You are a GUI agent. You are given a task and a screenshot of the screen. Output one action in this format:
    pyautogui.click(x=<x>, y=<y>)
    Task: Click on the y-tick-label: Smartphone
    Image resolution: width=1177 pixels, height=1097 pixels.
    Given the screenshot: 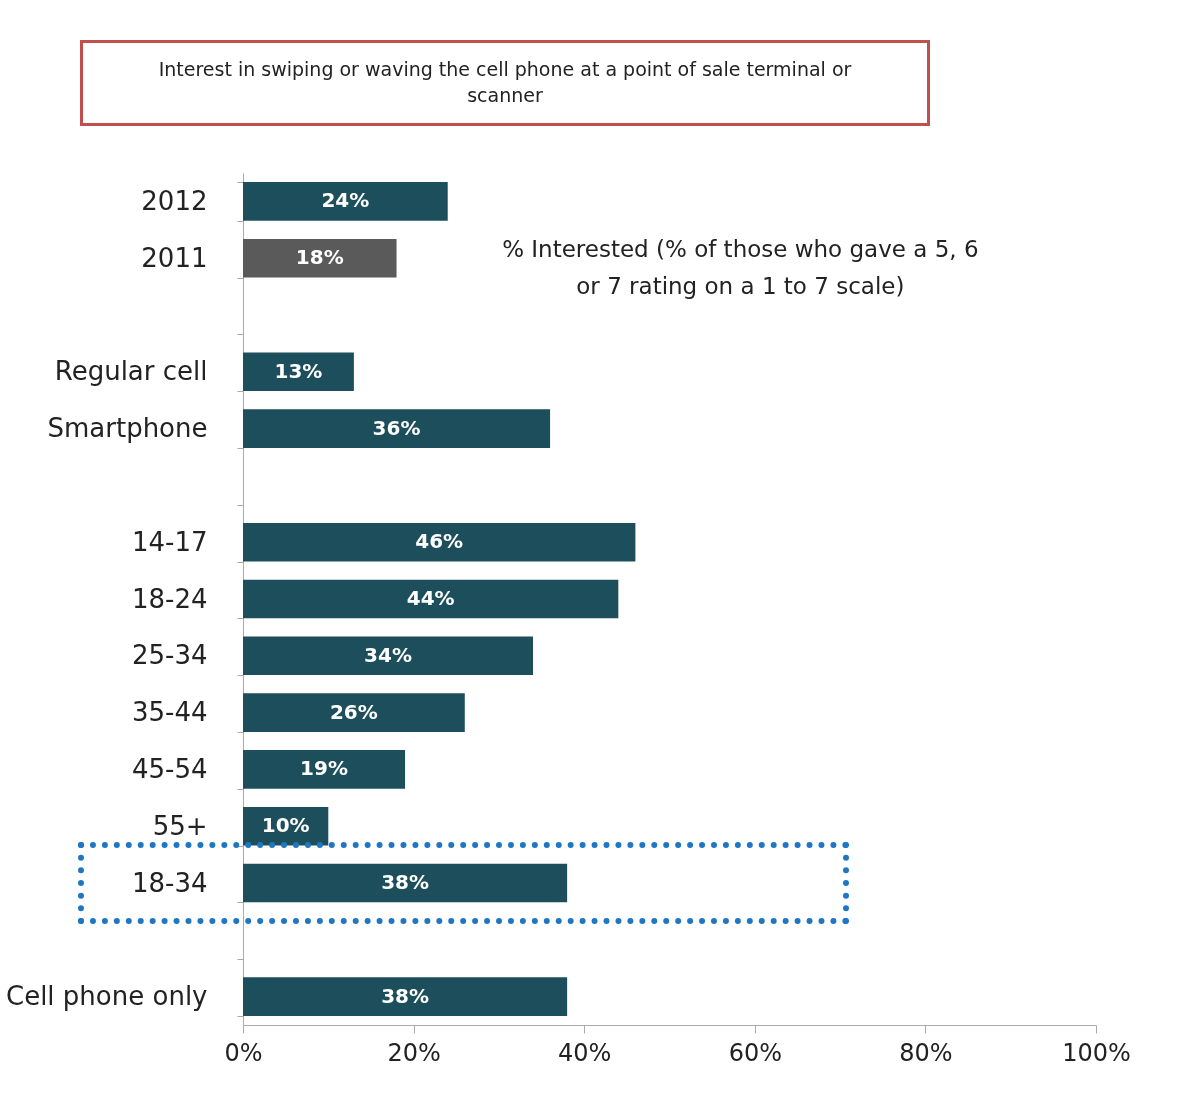 What is the action you would take?
    pyautogui.click(x=127, y=428)
    